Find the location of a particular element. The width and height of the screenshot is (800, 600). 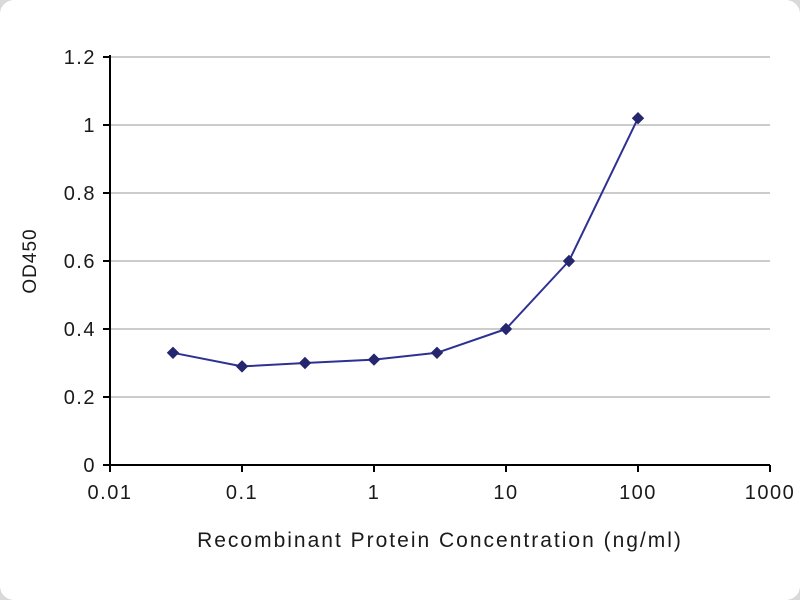

y-tick-label: 0.4 is located at coordinates (80, 330).